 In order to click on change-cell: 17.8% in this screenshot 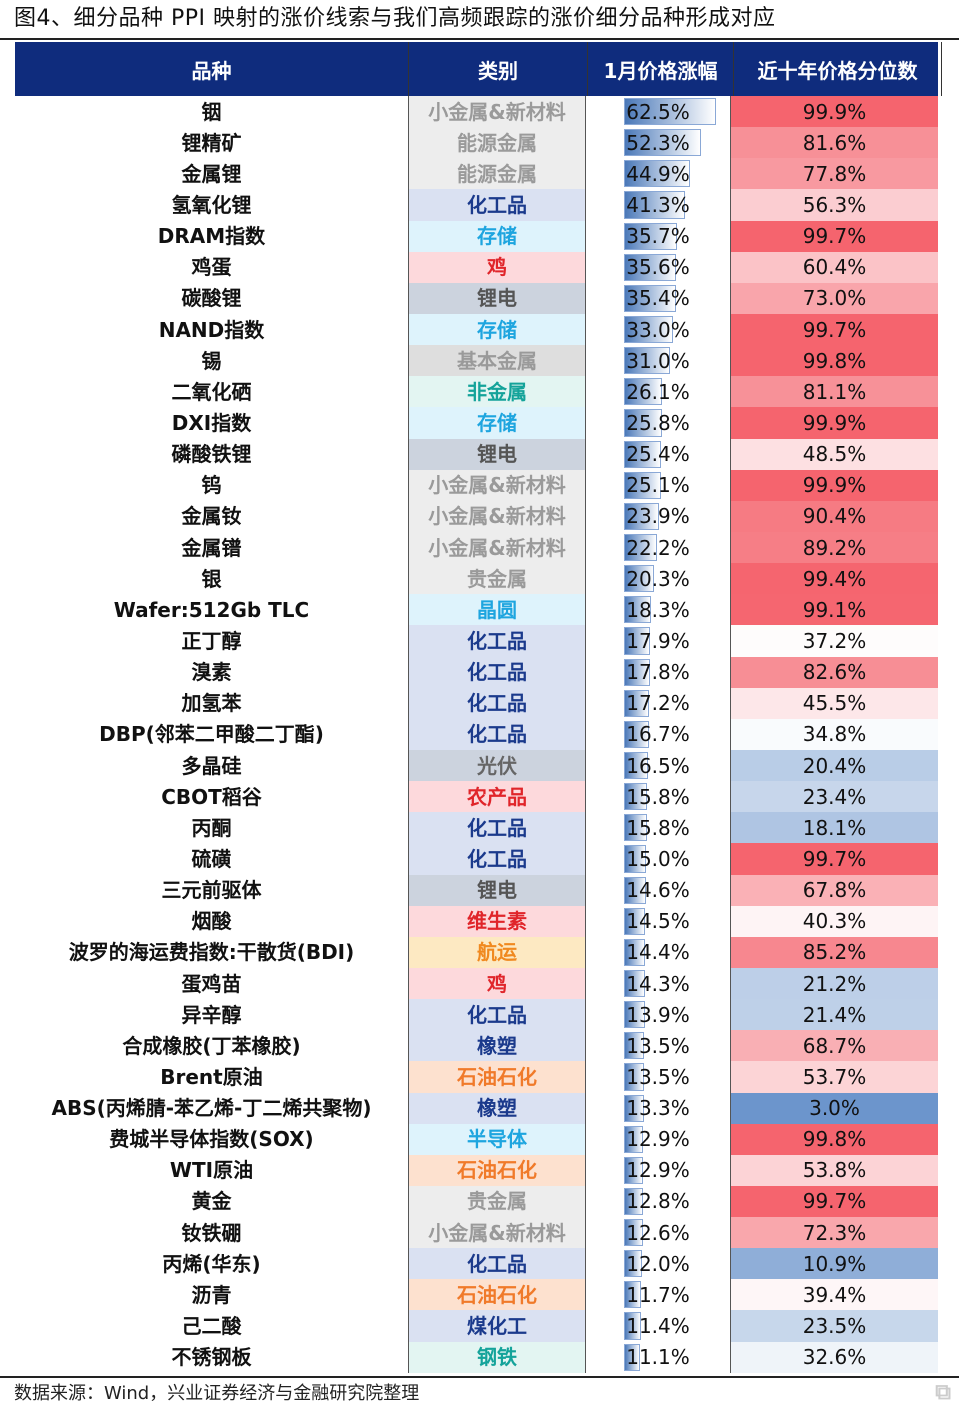, I will do `click(658, 672)`.